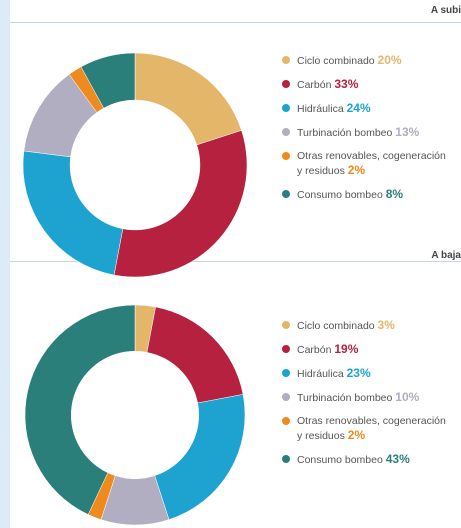  I want to click on value-label: 19%, so click(346, 349).